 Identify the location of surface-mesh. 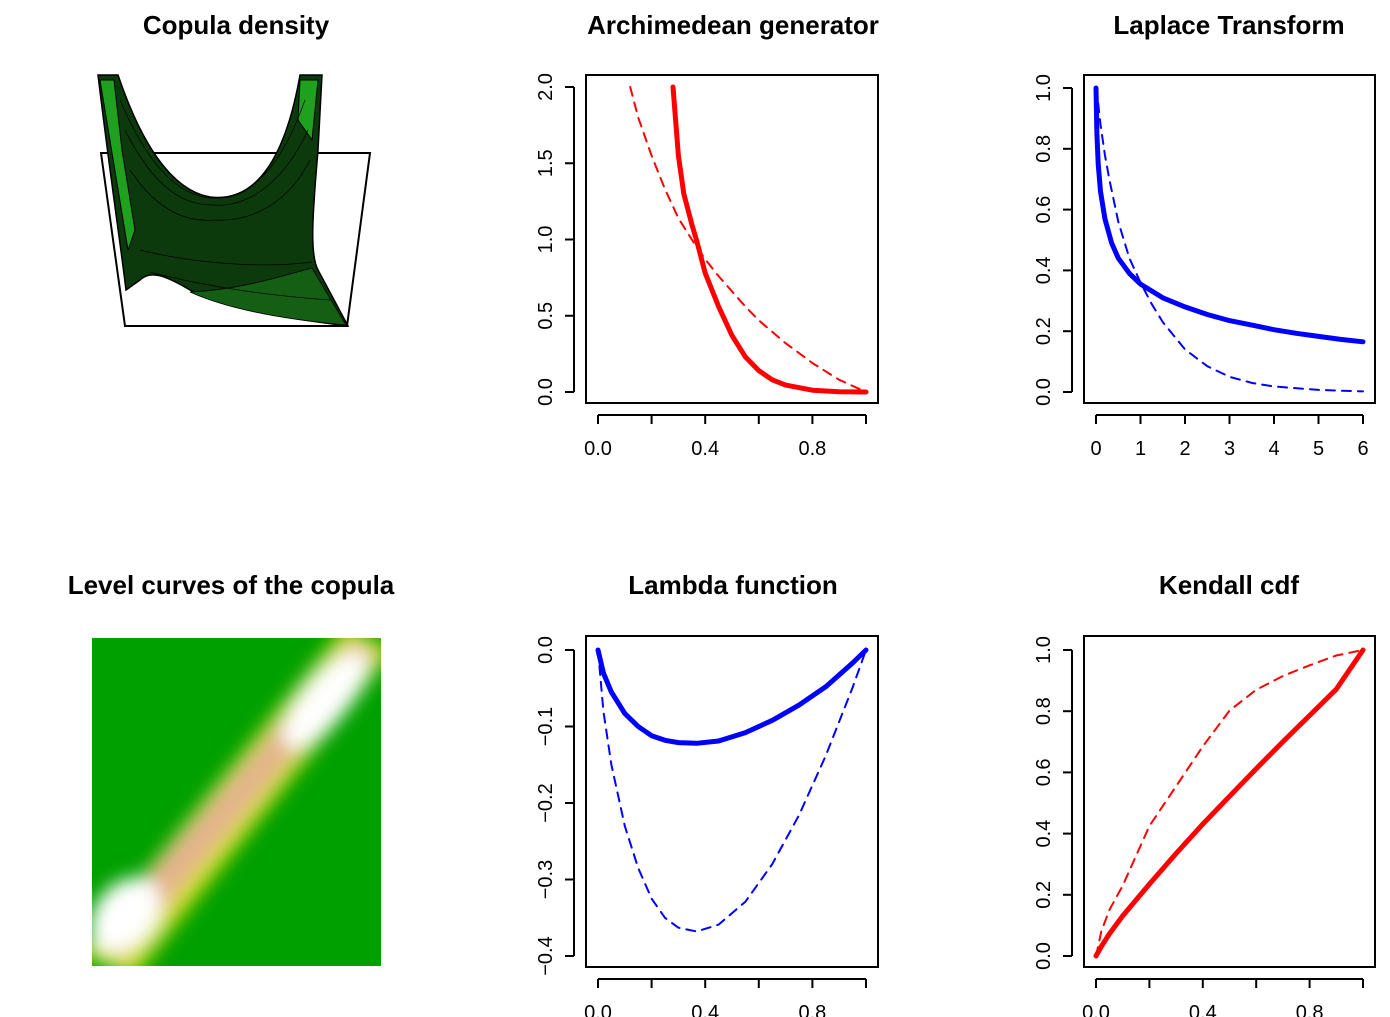
(223, 200).